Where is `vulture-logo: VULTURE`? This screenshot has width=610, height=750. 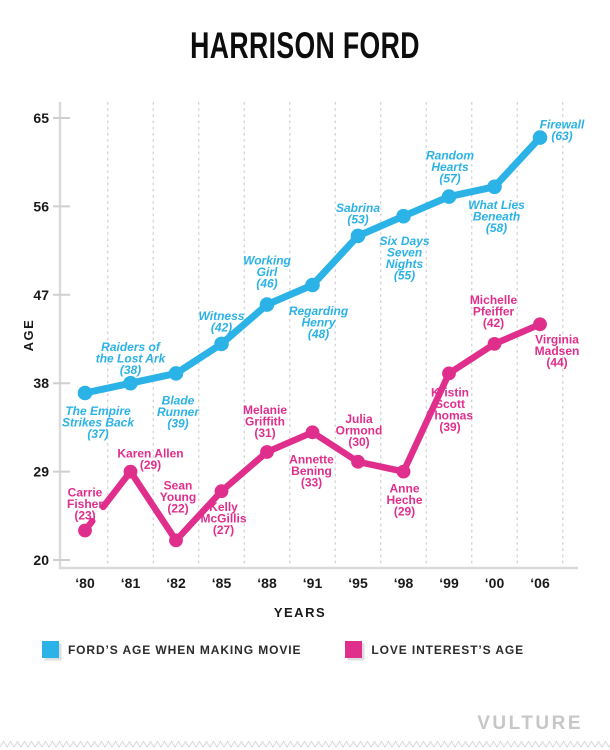 vulture-logo: VULTURE is located at coordinates (530, 723).